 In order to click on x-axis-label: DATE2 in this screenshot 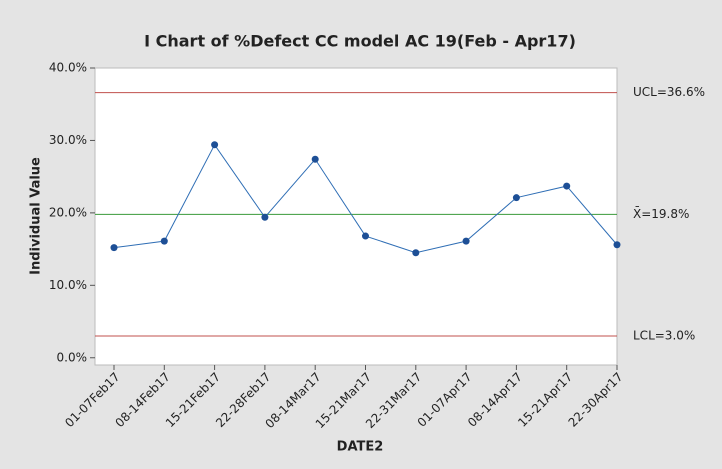, I will do `click(360, 447)`.